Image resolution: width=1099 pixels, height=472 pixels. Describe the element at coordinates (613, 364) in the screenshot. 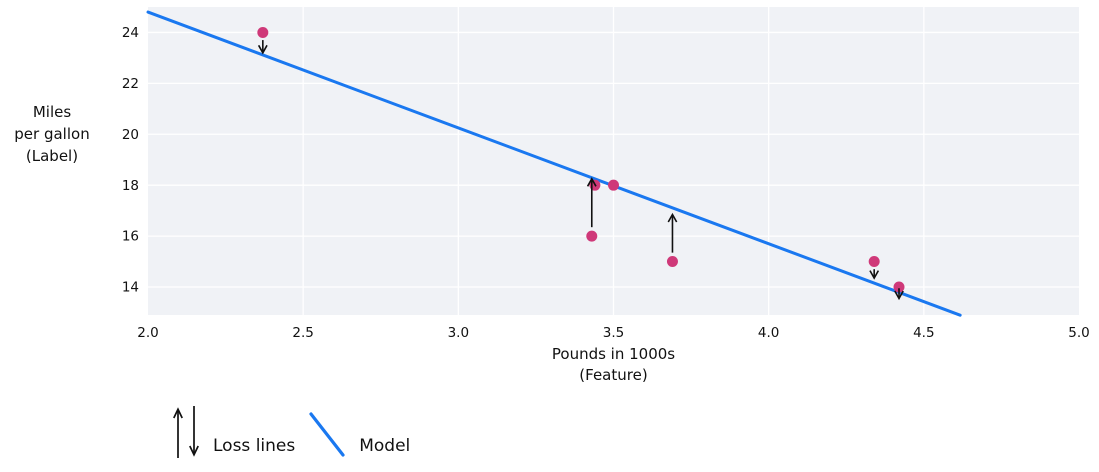

I see `x-axis-label: Pounds in 1000s (Feature)` at that location.